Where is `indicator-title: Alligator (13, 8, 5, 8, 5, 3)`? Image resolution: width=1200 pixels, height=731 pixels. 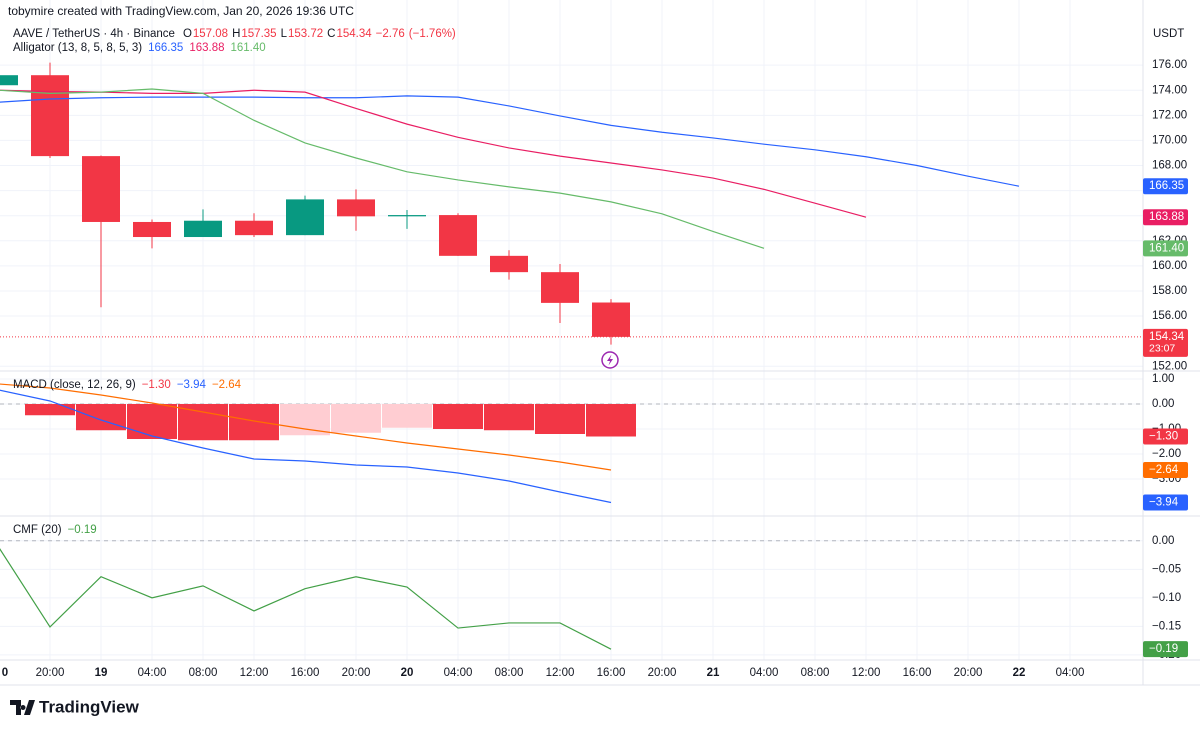 indicator-title: Alligator (13, 8, 5, 8, 5, 3) is located at coordinates (77, 48).